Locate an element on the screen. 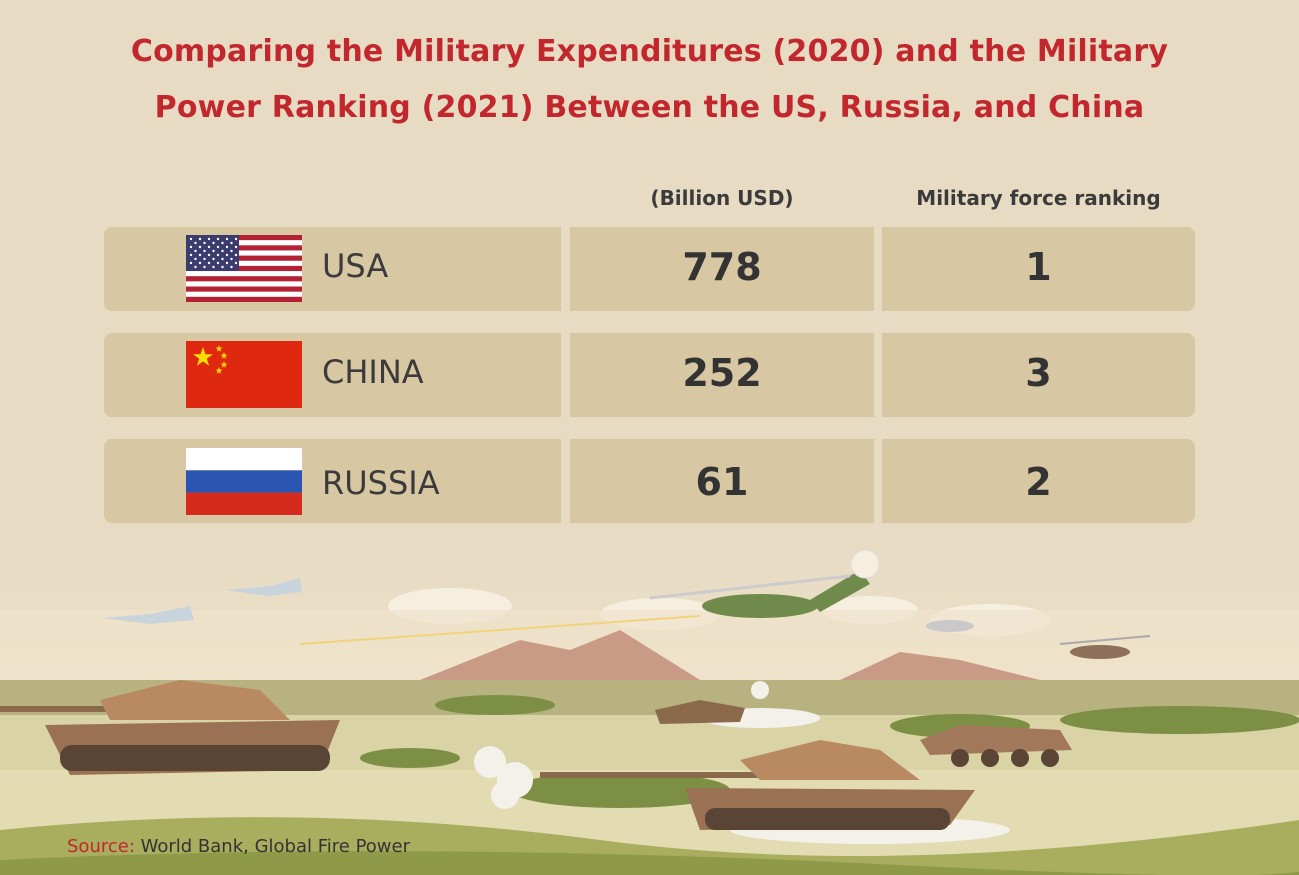 This screenshot has height=875, width=1299. armored-vehicle-icon is located at coordinates (996, 746).